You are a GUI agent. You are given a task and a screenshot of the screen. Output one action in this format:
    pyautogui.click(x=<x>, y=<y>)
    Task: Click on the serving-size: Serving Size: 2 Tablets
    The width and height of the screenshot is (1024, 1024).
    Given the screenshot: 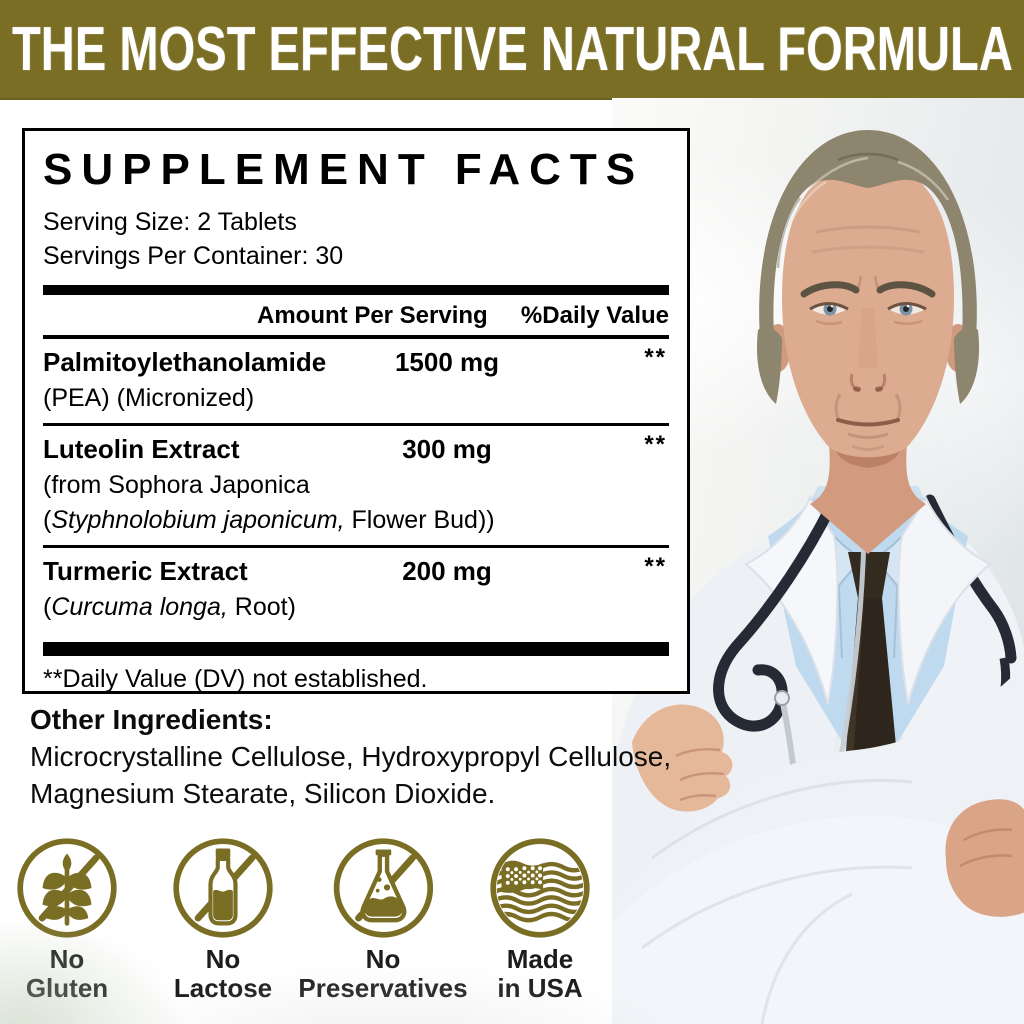 What is the action you would take?
    pyautogui.click(x=170, y=222)
    